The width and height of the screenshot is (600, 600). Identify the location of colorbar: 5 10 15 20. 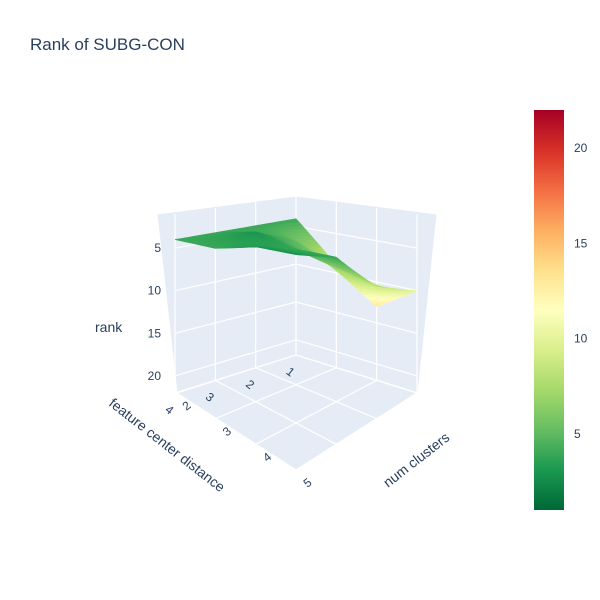
(561, 310).